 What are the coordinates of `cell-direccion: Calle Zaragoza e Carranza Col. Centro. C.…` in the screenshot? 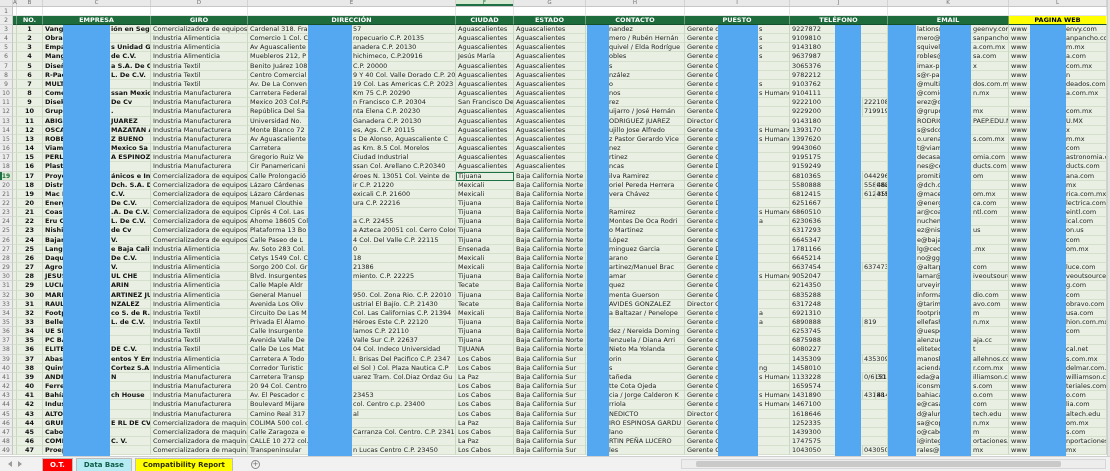 It's located at (352, 432).